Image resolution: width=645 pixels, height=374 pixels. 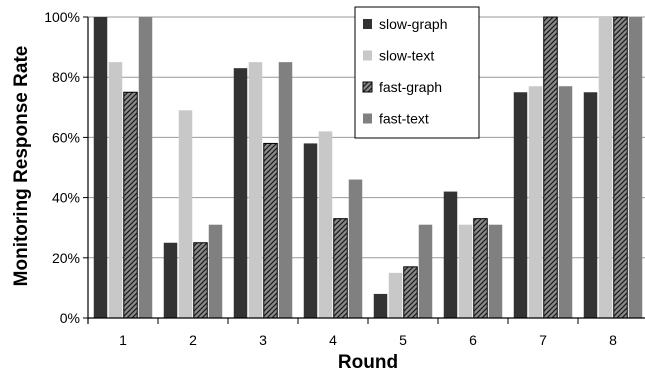 What do you see at coordinates (66, 258) in the screenshot?
I see `y-tick-label: 20%` at bounding box center [66, 258].